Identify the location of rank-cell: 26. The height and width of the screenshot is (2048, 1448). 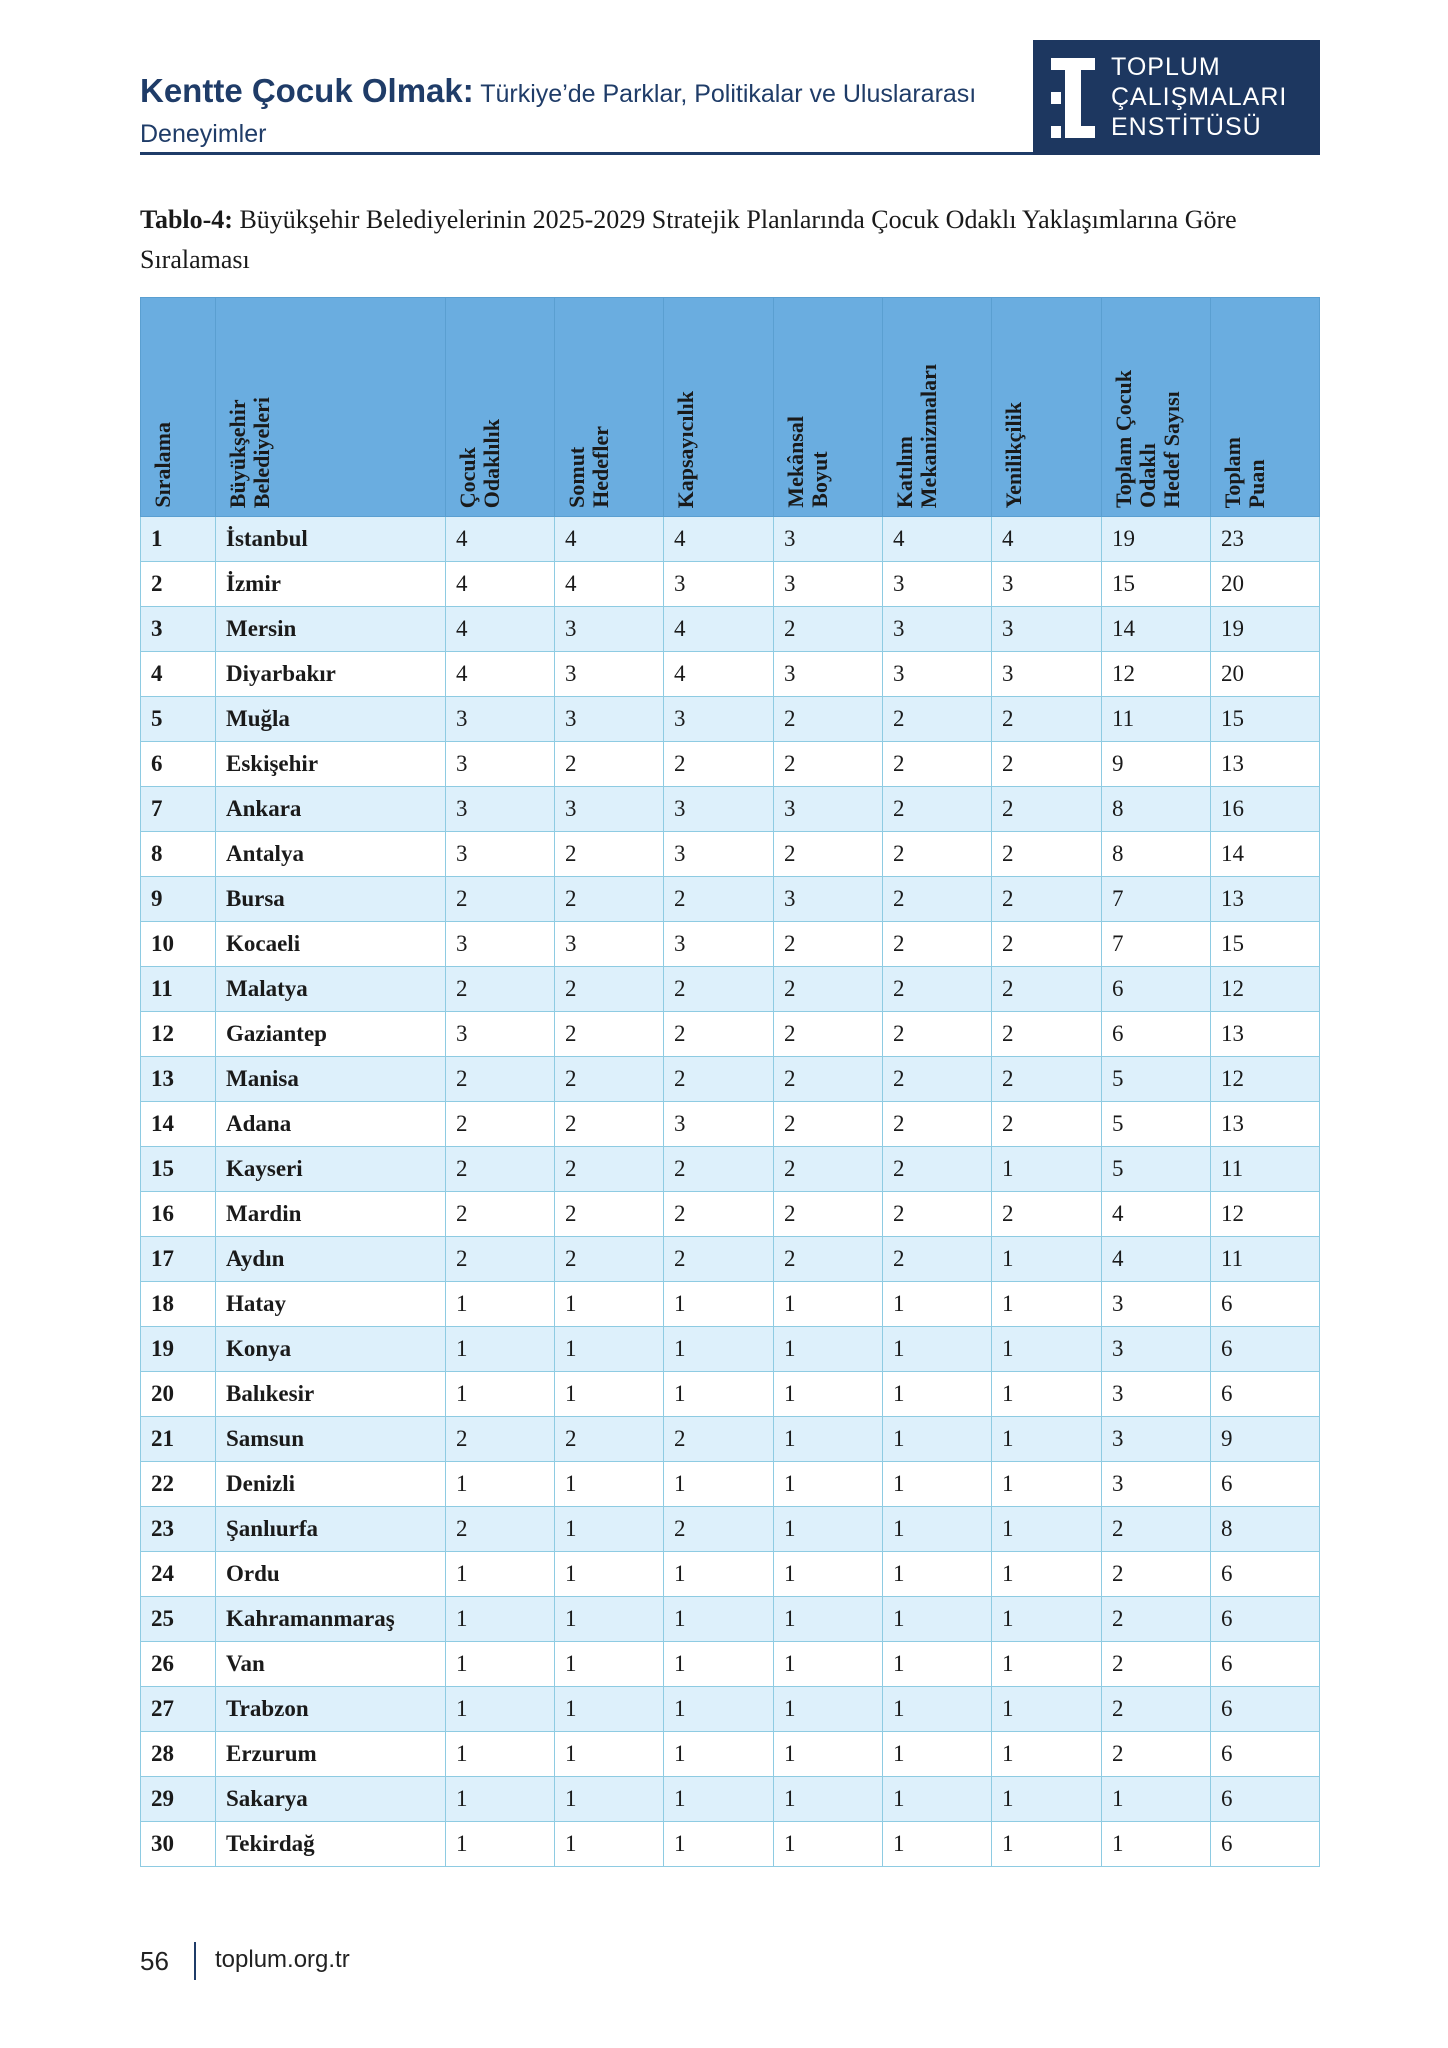
(178, 1664).